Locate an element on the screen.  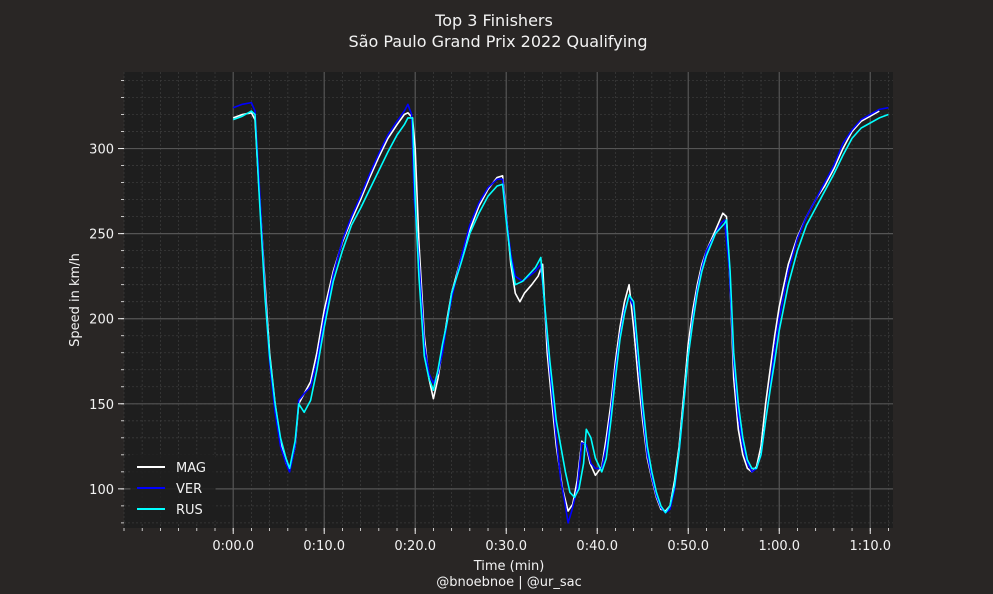
legend-label-ver: VER is located at coordinates (189, 489).